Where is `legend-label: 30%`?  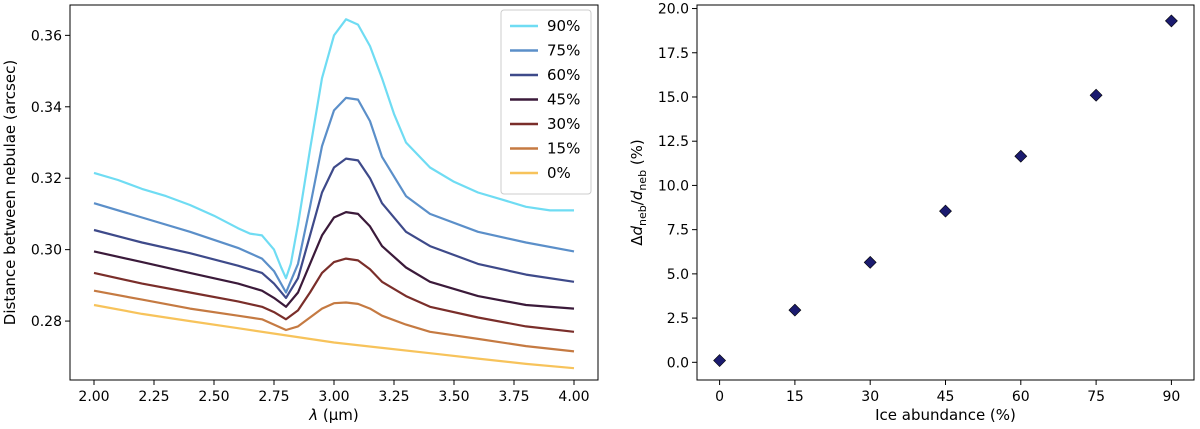 legend-label: 30% is located at coordinates (563, 124).